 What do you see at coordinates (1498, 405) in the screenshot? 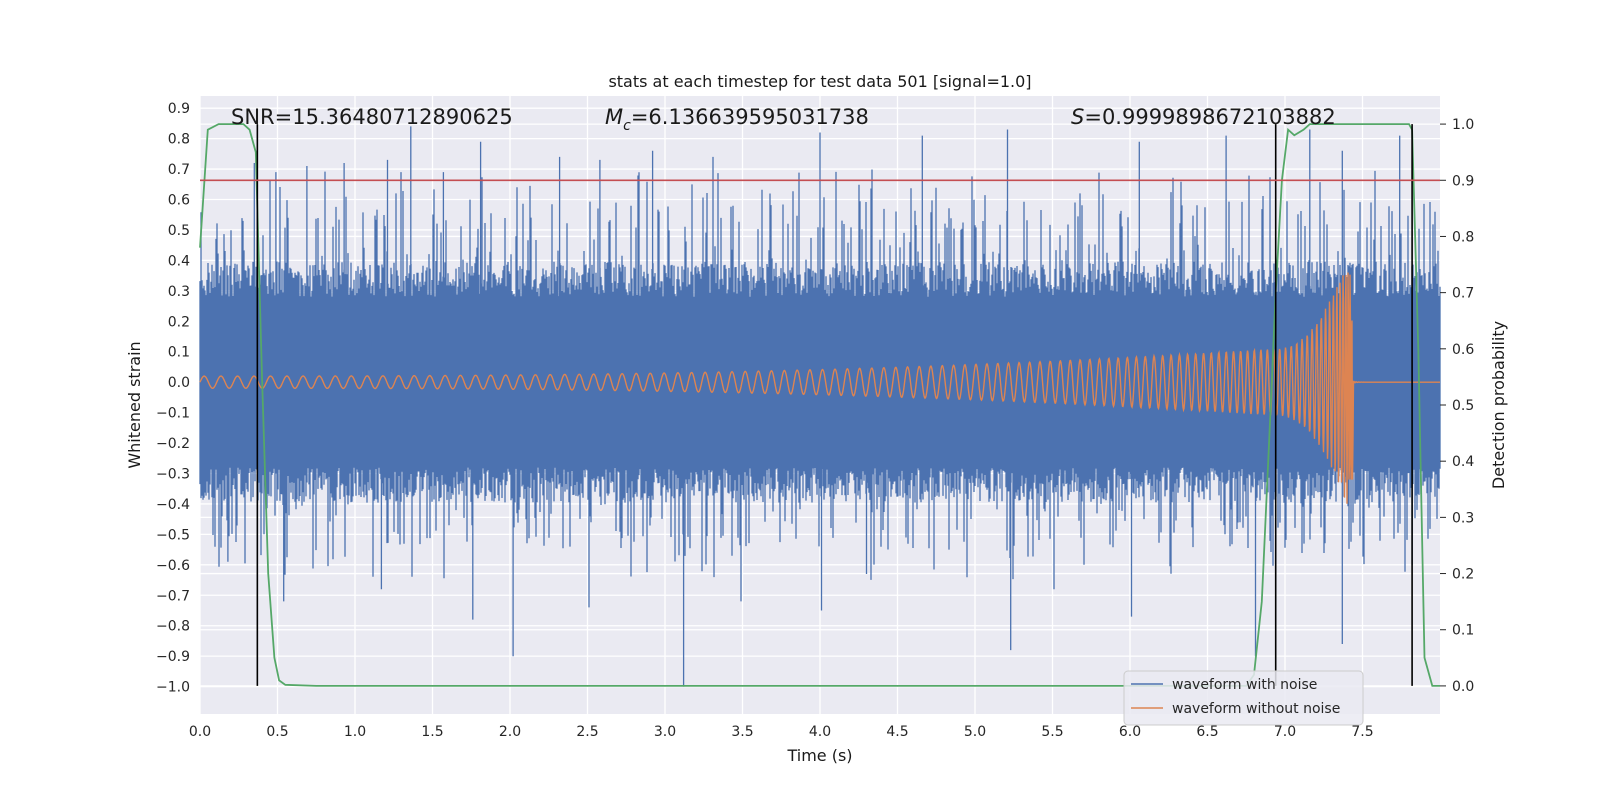
I see `y2-axis-label: Detection probability` at bounding box center [1498, 405].